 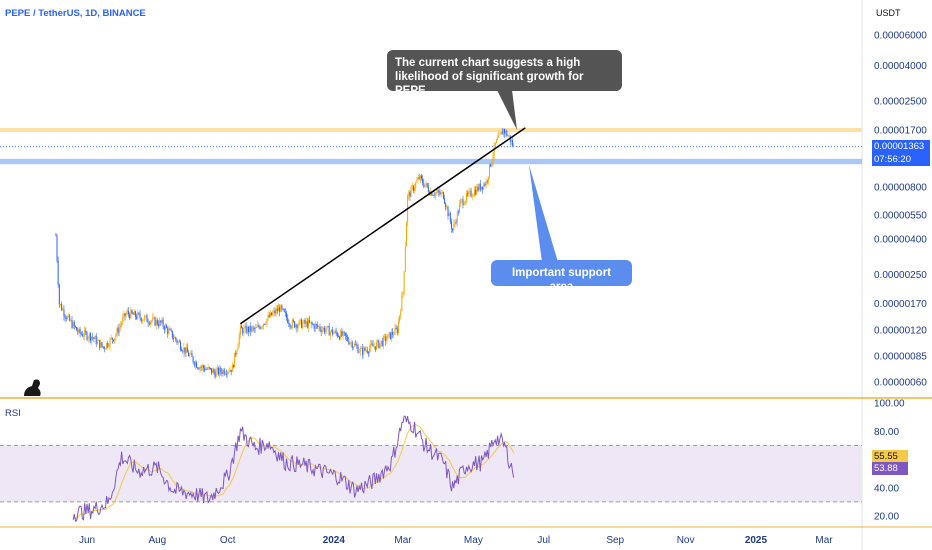 What do you see at coordinates (900, 356) in the screenshot?
I see `price-tick-label: 0.00000085` at bounding box center [900, 356].